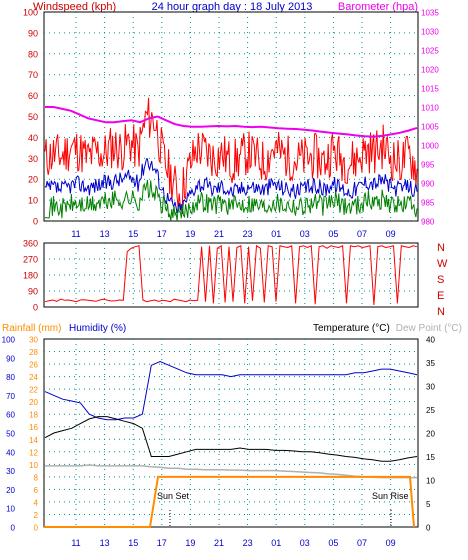 The width and height of the screenshot is (468, 560). What do you see at coordinates (33, 377) in the screenshot?
I see `rainfall-y-tick-label: 24` at bounding box center [33, 377].